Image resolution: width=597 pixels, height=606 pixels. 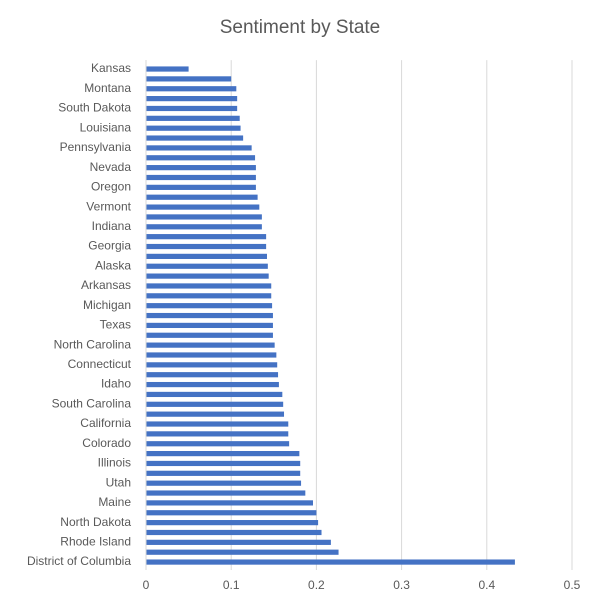 What do you see at coordinates (94, 108) in the screenshot?
I see `y-tick-label: South Dakota` at bounding box center [94, 108].